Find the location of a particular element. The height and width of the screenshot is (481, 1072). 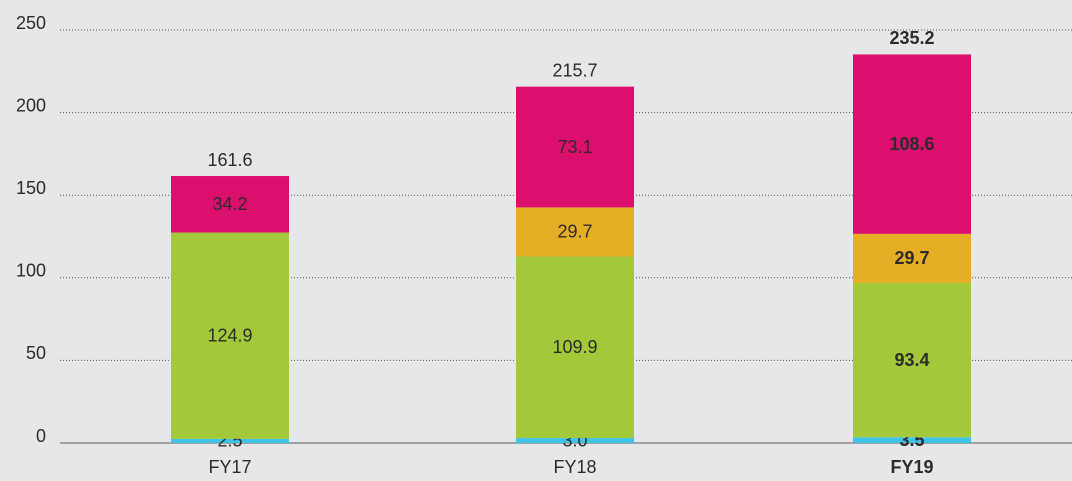

value-label: 73.1 is located at coordinates (574, 147).